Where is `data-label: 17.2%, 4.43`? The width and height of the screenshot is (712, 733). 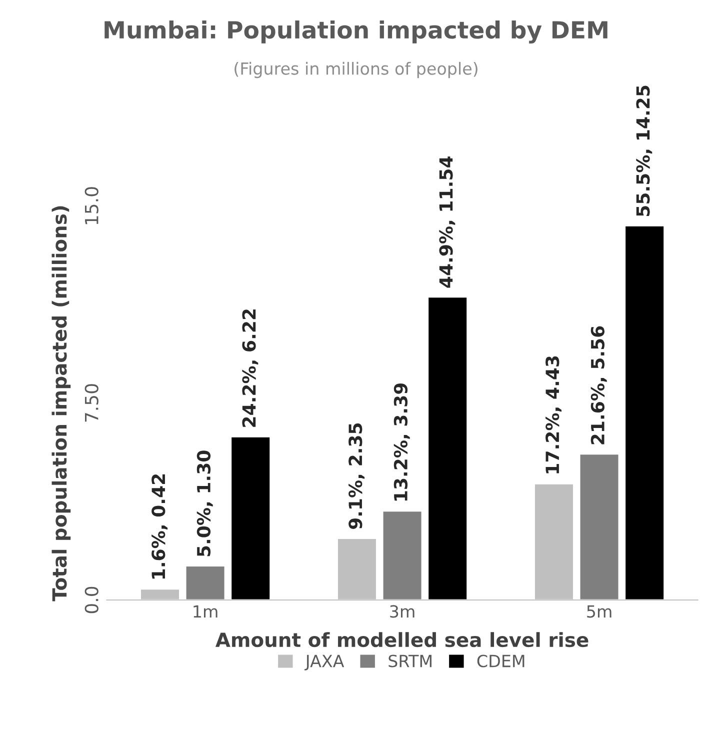
data-label: 17.2%, 4.43 is located at coordinates (554, 415).